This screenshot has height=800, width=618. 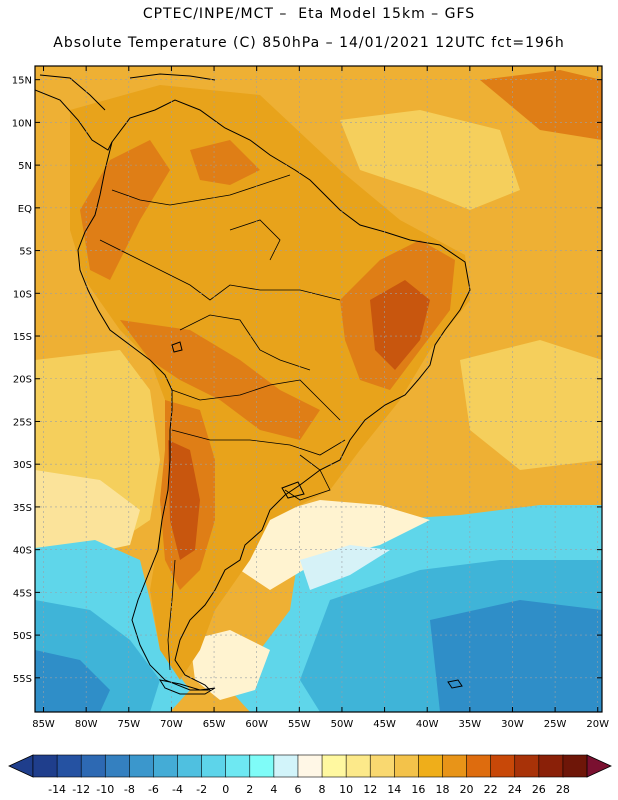 I want to click on lat-label: 35S, so click(x=22, y=508).